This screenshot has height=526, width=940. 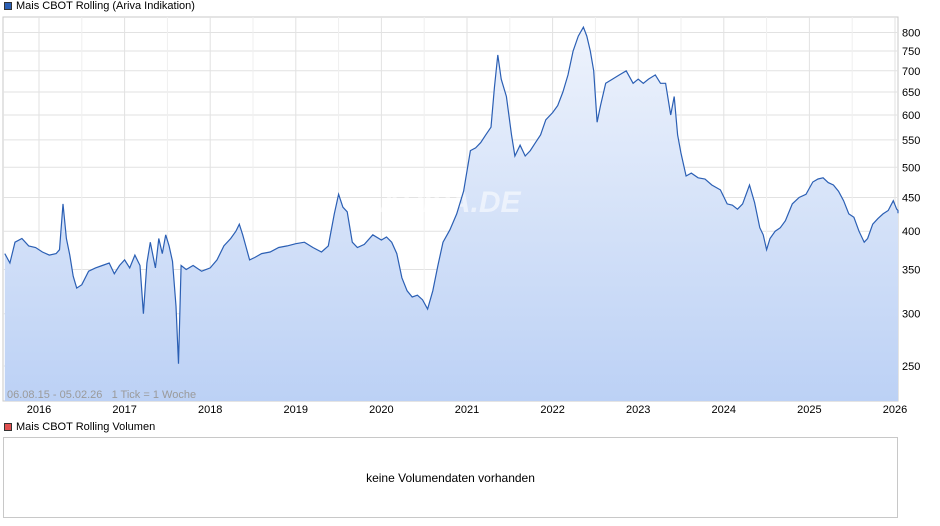 I want to click on y-tick-label: 250, so click(x=911, y=367).